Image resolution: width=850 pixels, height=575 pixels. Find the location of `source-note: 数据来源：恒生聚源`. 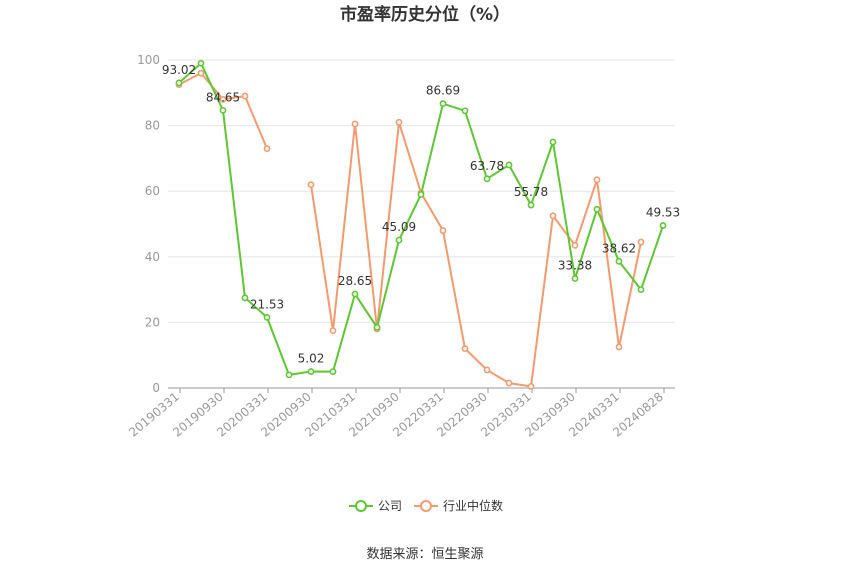

source-note: 数据来源：恒生聚源 is located at coordinates (424, 554).